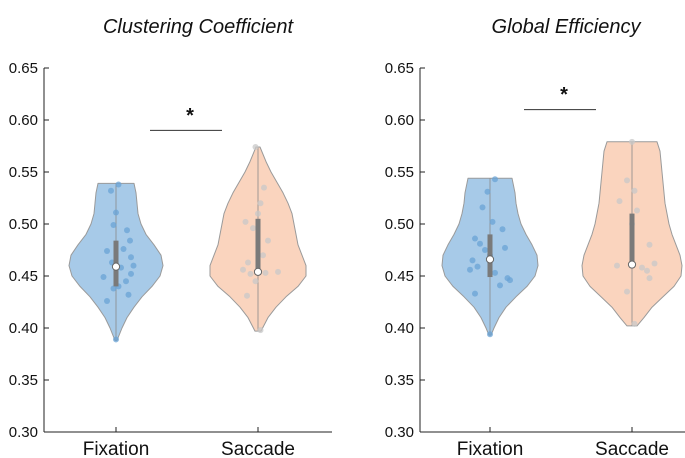 Image resolution: width=685 pixels, height=458 pixels. What do you see at coordinates (199, 27) in the screenshot?
I see `chart-title: Clustering Coefficient` at bounding box center [199, 27].